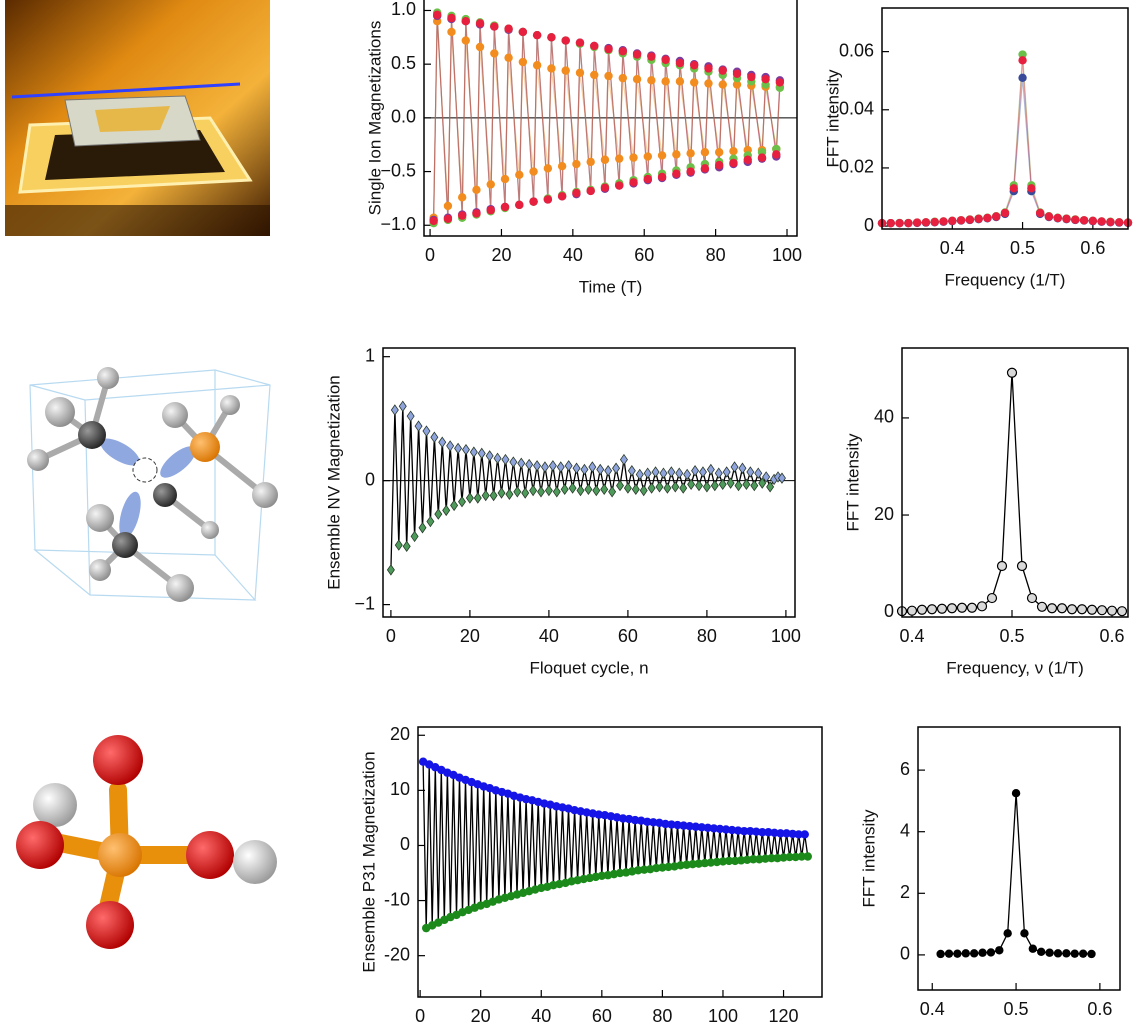 The image size is (1135, 1031). What do you see at coordinates (137, 118) in the screenshot?
I see `ion-trap-photo` at bounding box center [137, 118].